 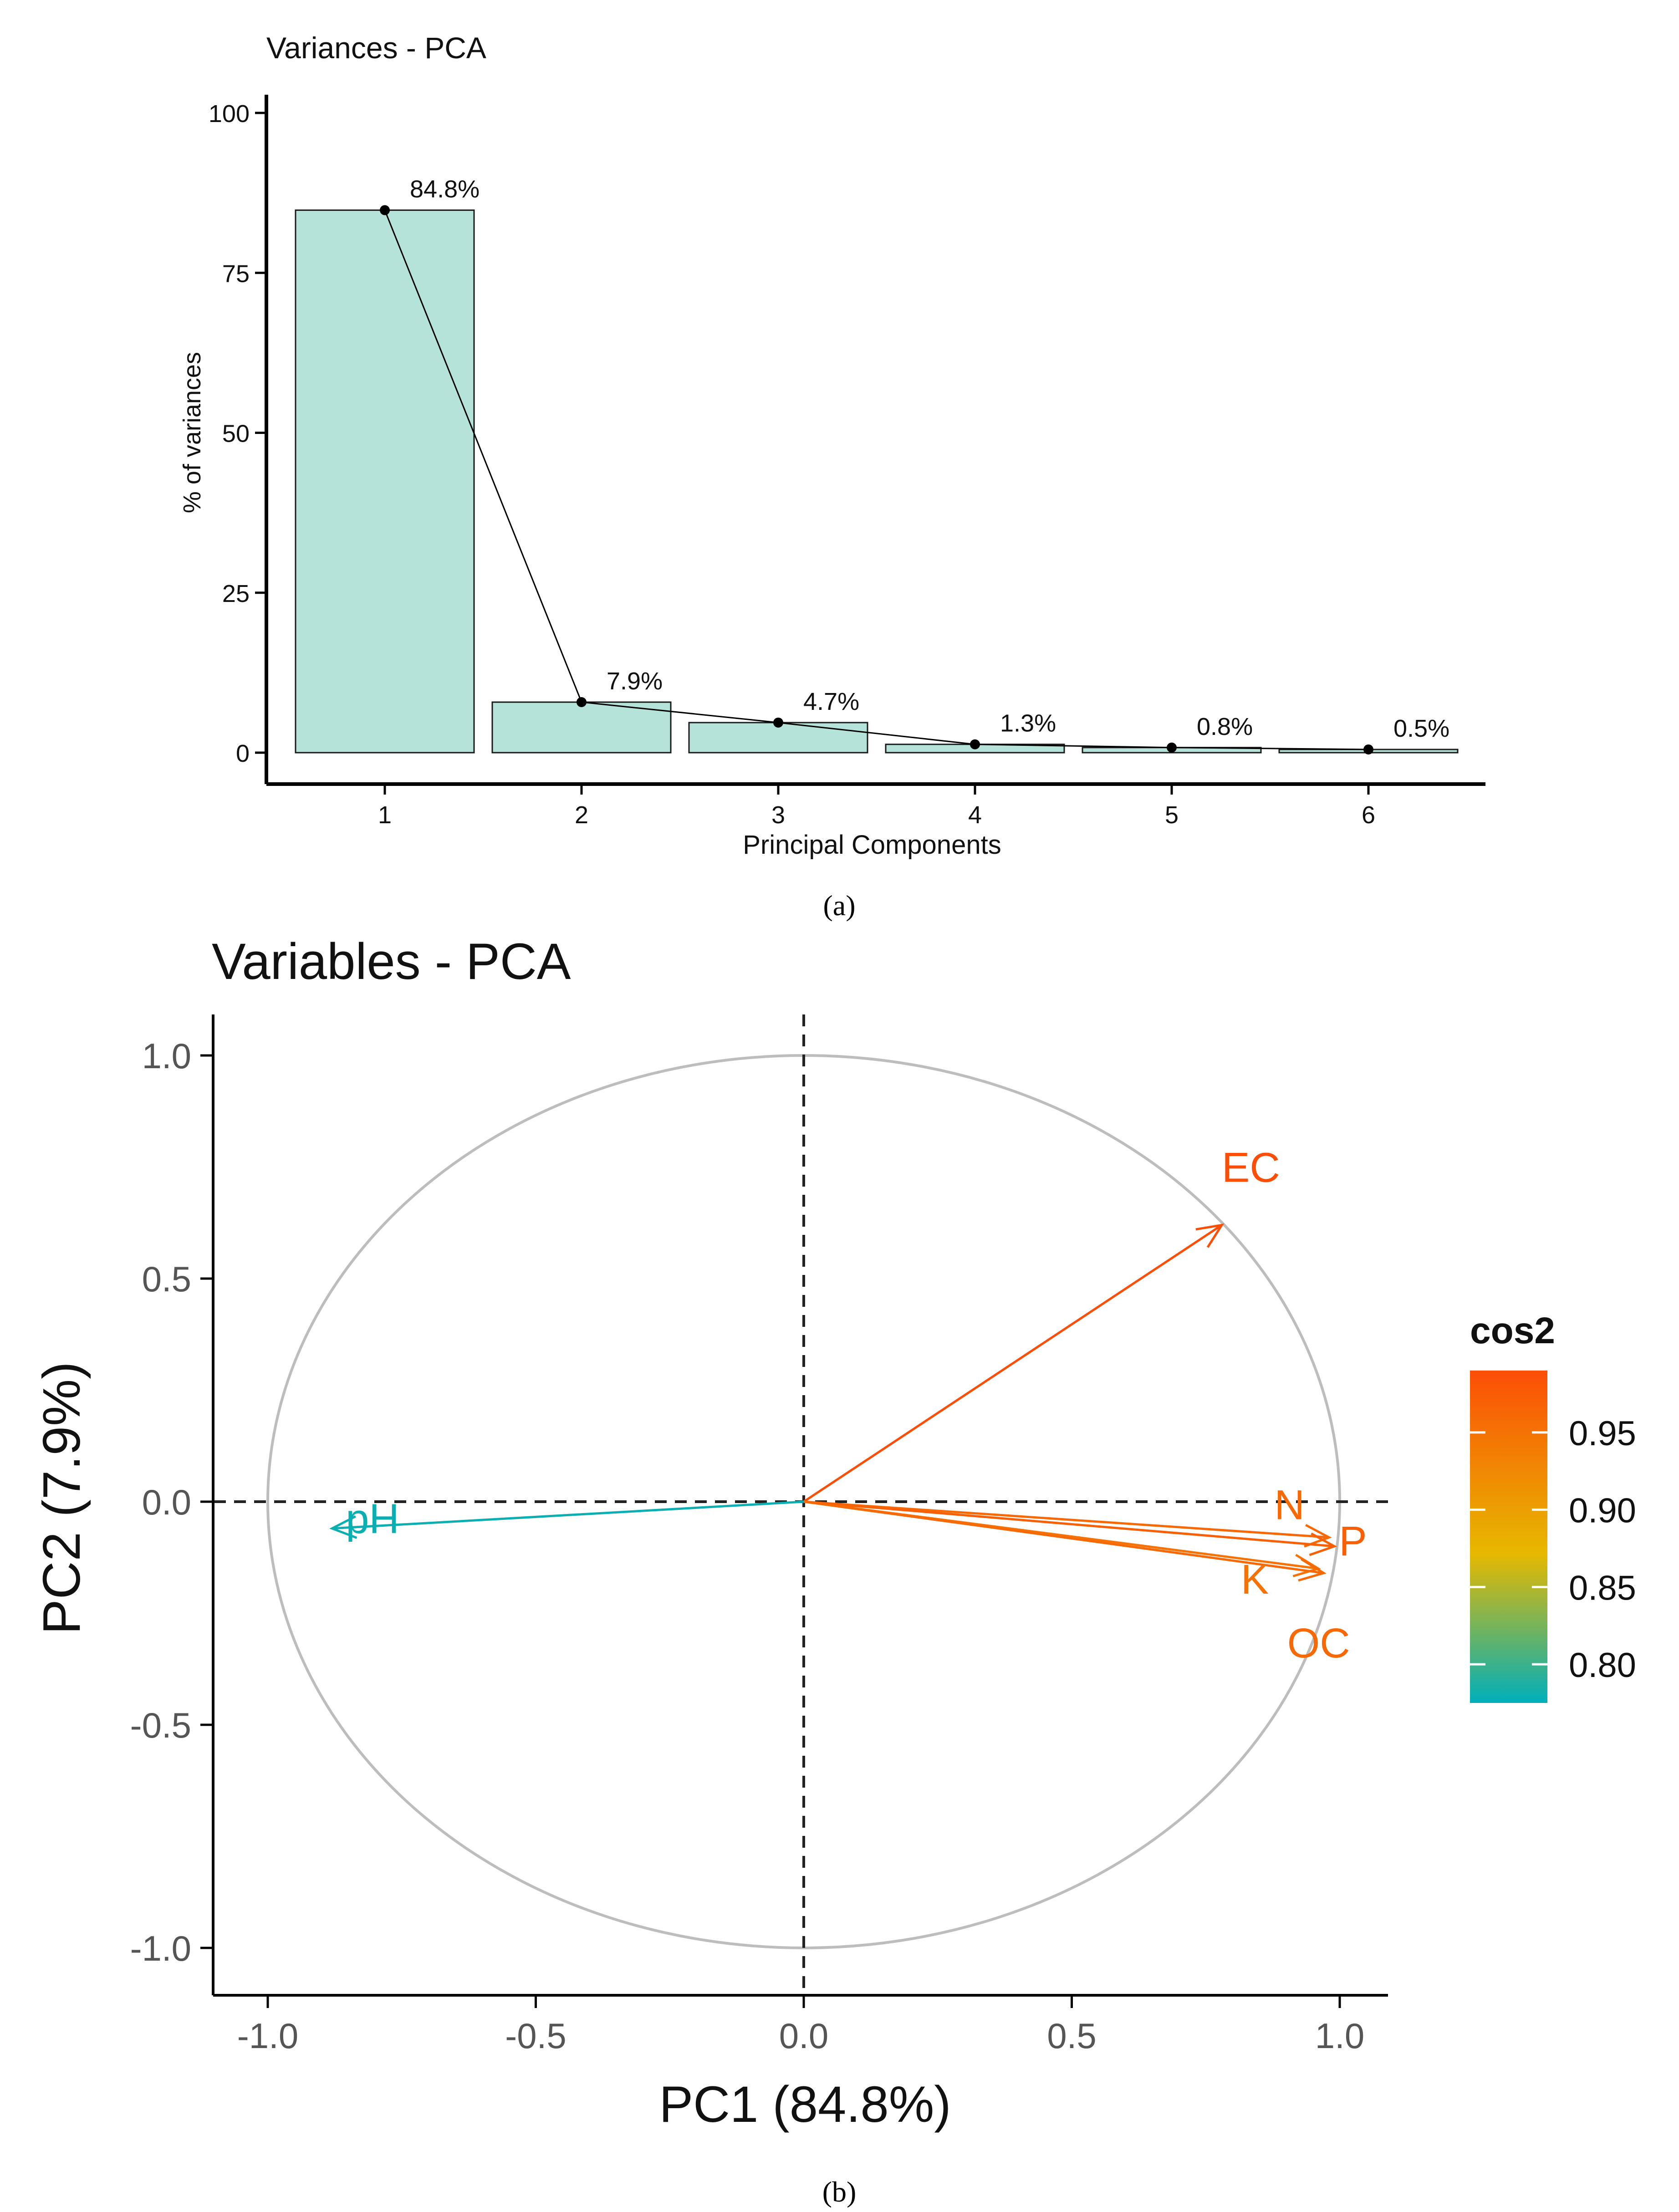 What do you see at coordinates (1210, 1235) in the screenshot?
I see `arrowhead-EC` at bounding box center [1210, 1235].